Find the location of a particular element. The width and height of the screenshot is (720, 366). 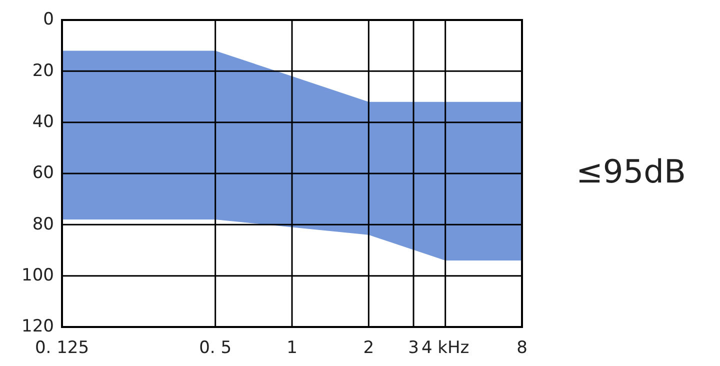

x-tick-label: 4 kHz is located at coordinates (445, 348).